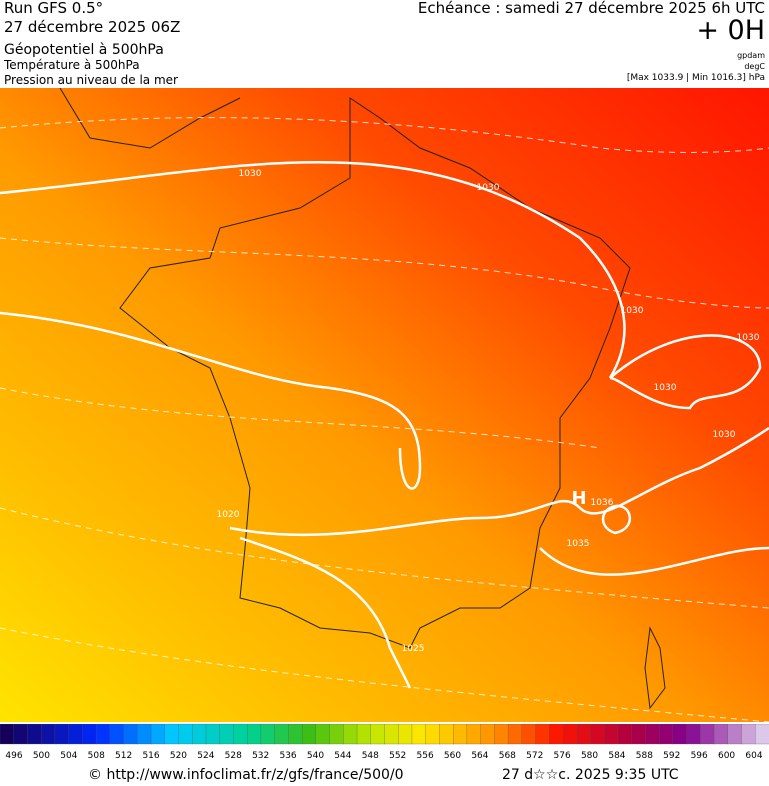 The image size is (769, 786). I want to click on scale-tick-label: 532, so click(260, 756).